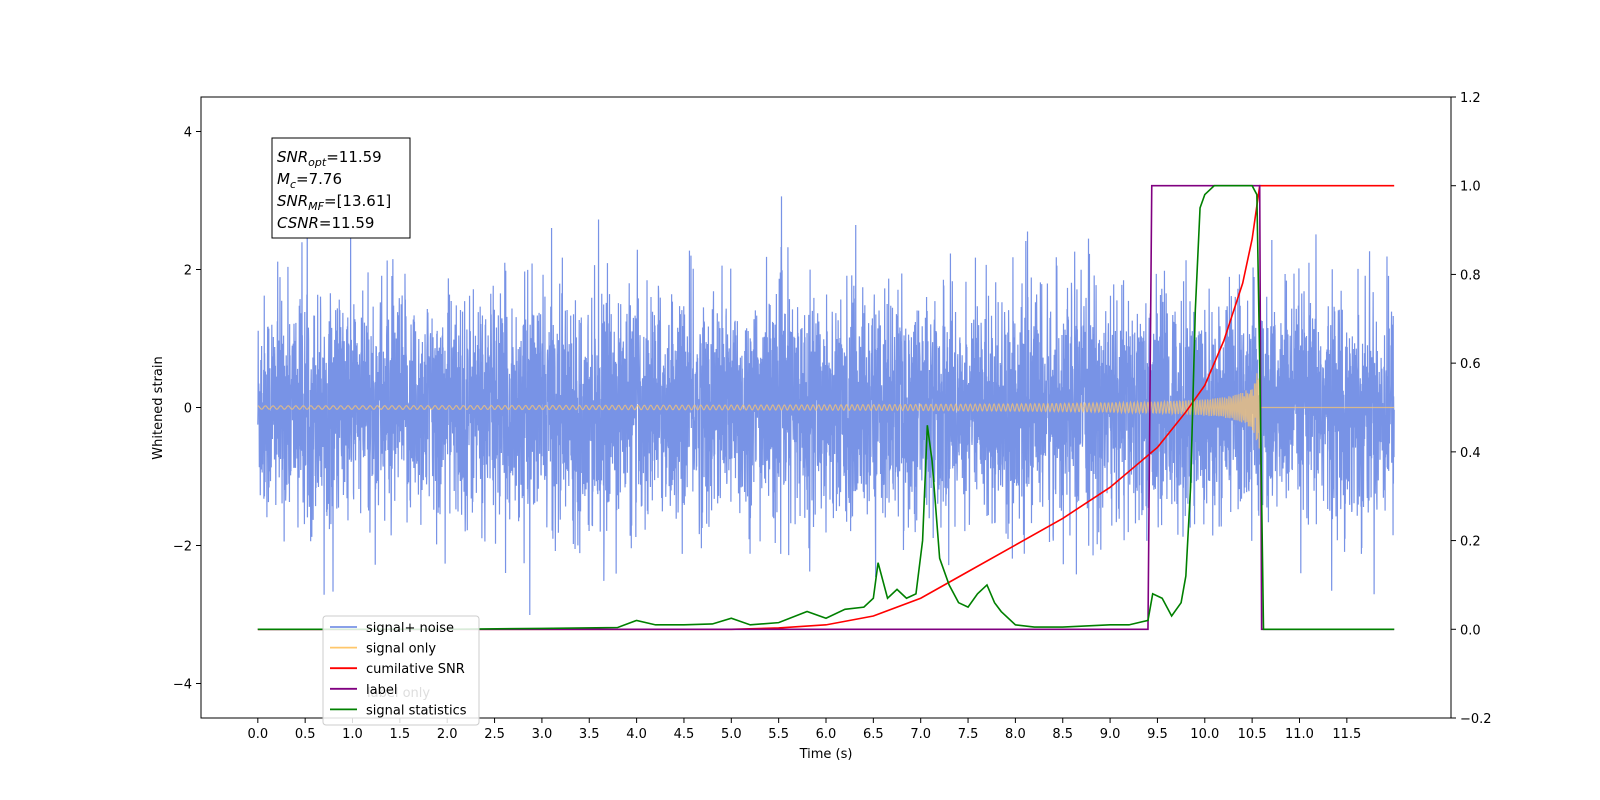 This screenshot has width=1600, height=800. What do you see at coordinates (298, 223) in the screenshot?
I see `annotation-symbol: CSNR` at bounding box center [298, 223].